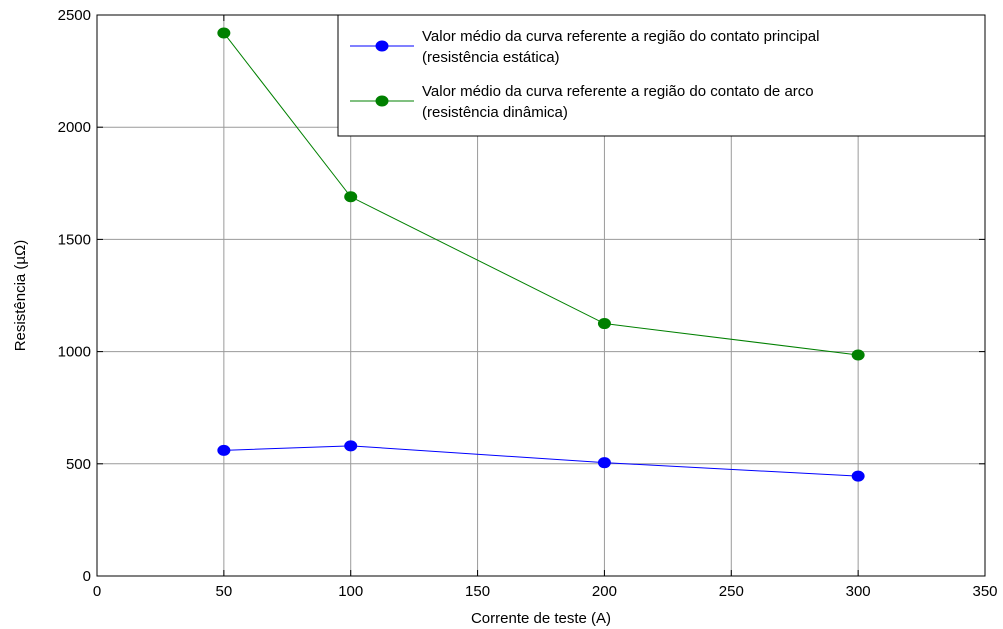 This screenshot has width=1003, height=629. What do you see at coordinates (78, 464) in the screenshot?
I see `y-tick-label: 500` at bounding box center [78, 464].